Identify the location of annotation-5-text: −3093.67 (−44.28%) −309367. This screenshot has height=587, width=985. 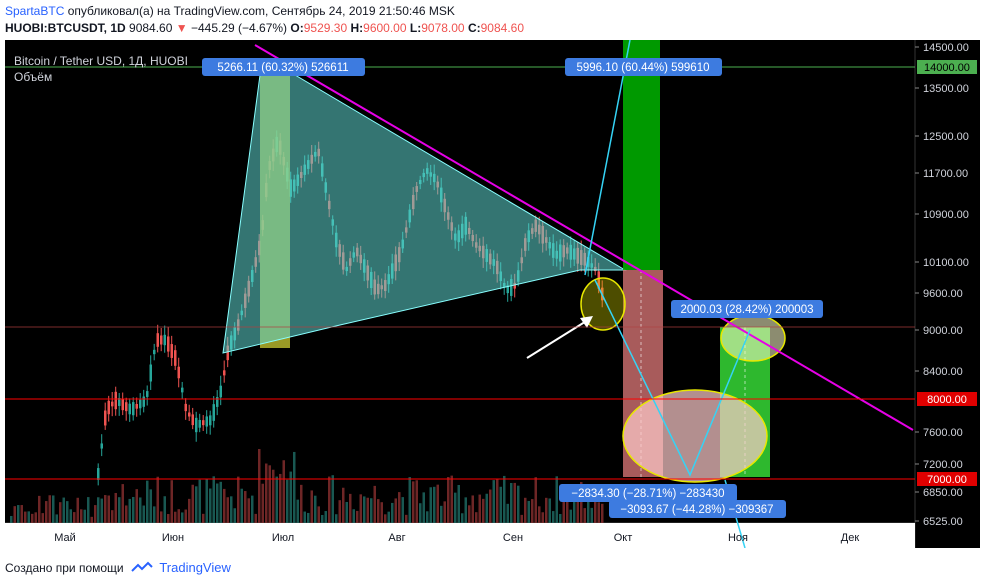
(696, 510).